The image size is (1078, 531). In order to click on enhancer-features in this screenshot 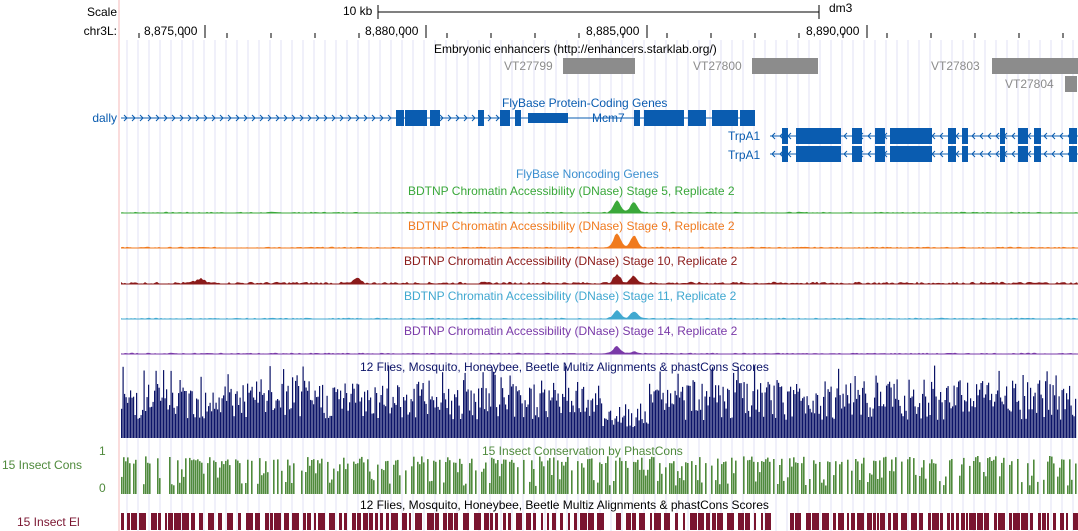, I will do `click(820, 75)`.